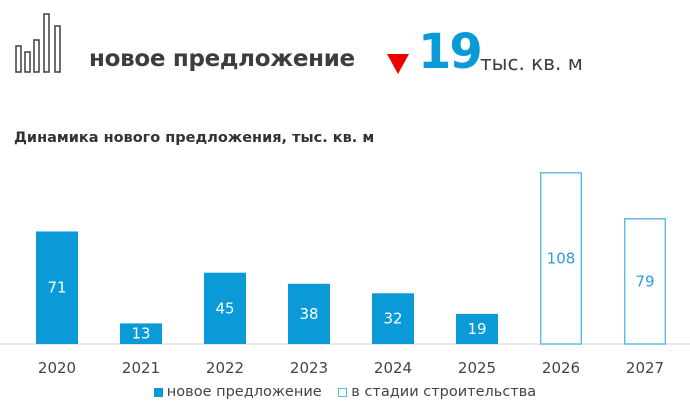  I want to click on legend-item-new: новое предложение, so click(237, 392).